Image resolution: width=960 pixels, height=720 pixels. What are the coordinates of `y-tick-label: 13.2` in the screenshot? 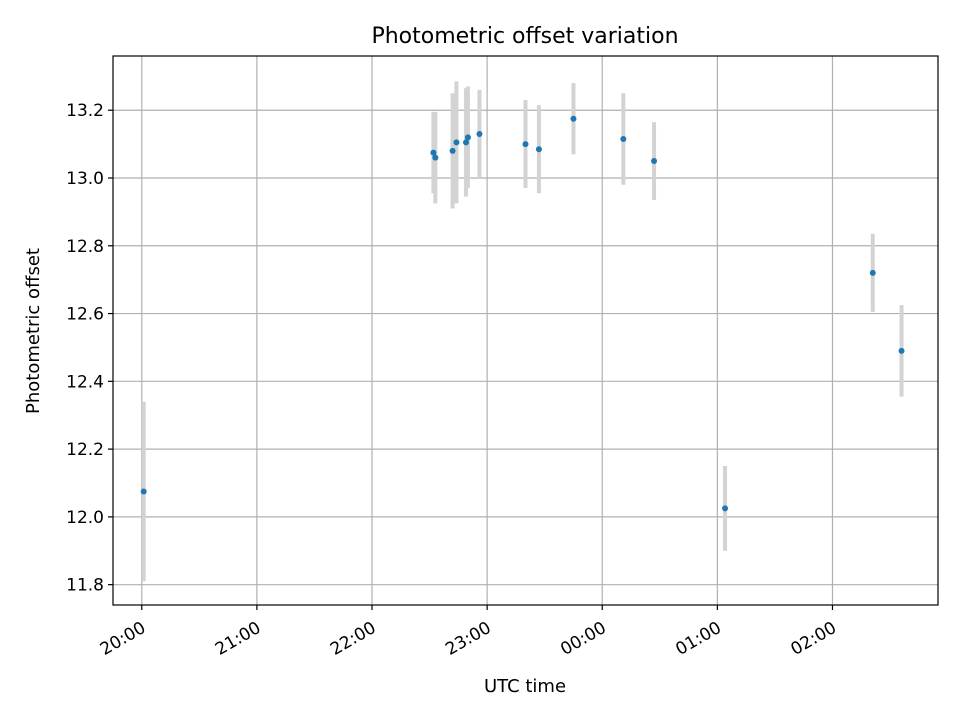 It's located at (85, 111).